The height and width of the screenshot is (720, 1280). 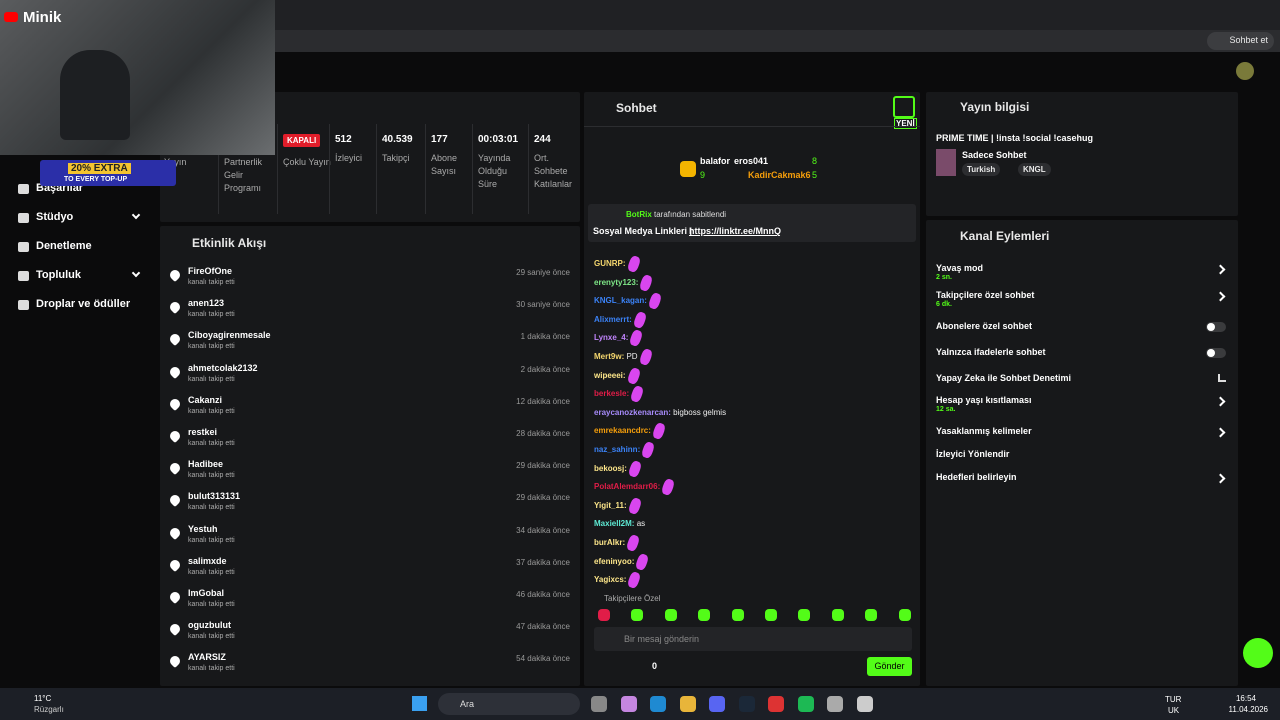 I want to click on stat-label: Yayında Olduğu Süre, so click(x=494, y=171).